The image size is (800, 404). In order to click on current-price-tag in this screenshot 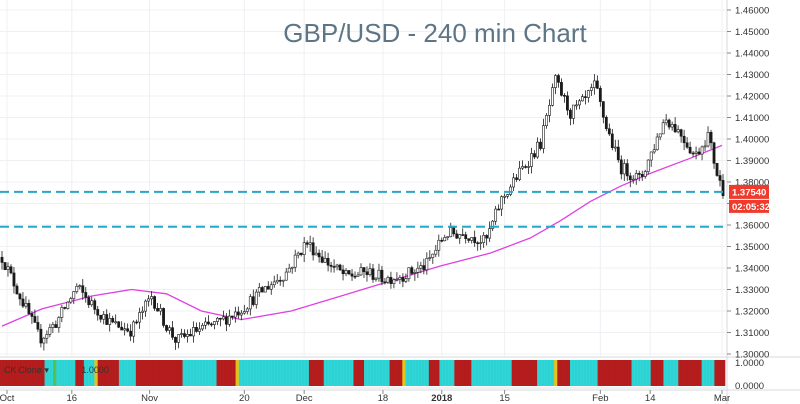, I will do `click(749, 191)`.